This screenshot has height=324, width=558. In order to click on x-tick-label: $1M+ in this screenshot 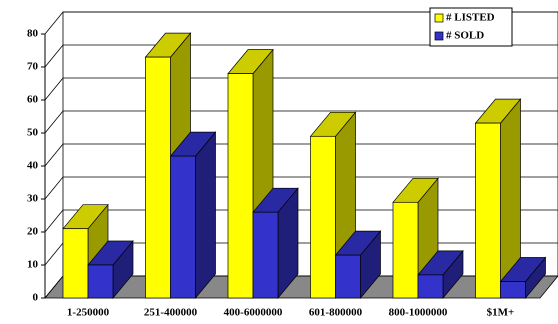, I will do `click(501, 313)`.